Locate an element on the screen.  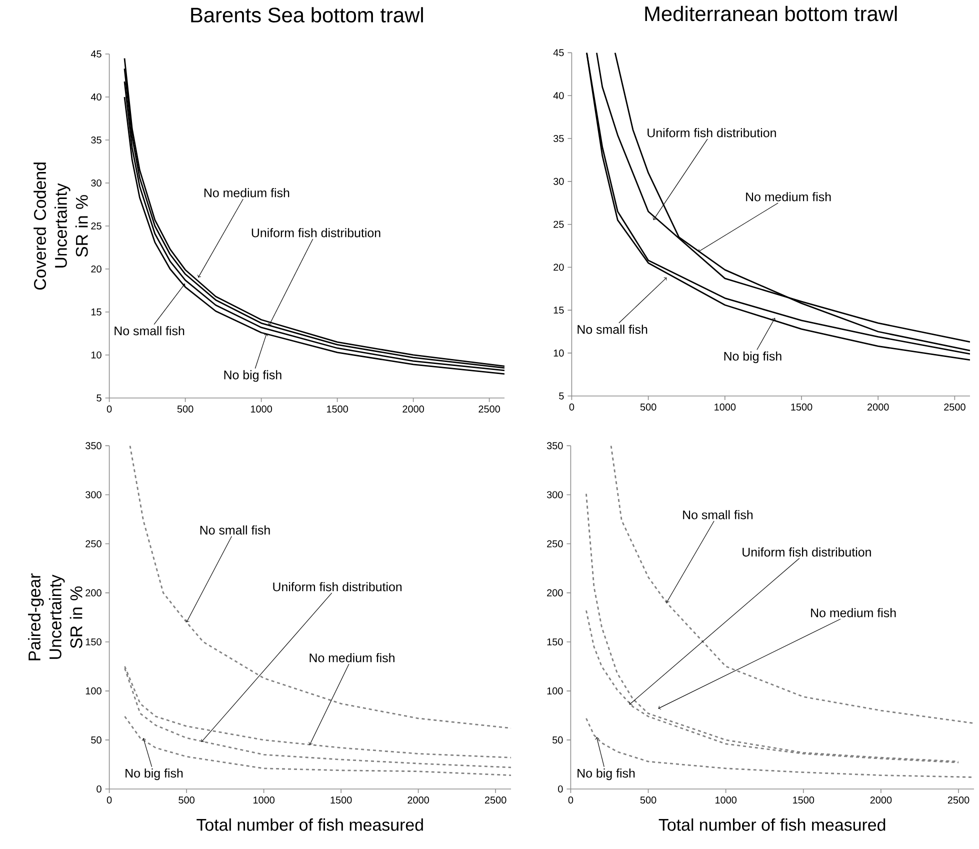
chart-title: Mediterranean bottom trawl is located at coordinates (771, 14).